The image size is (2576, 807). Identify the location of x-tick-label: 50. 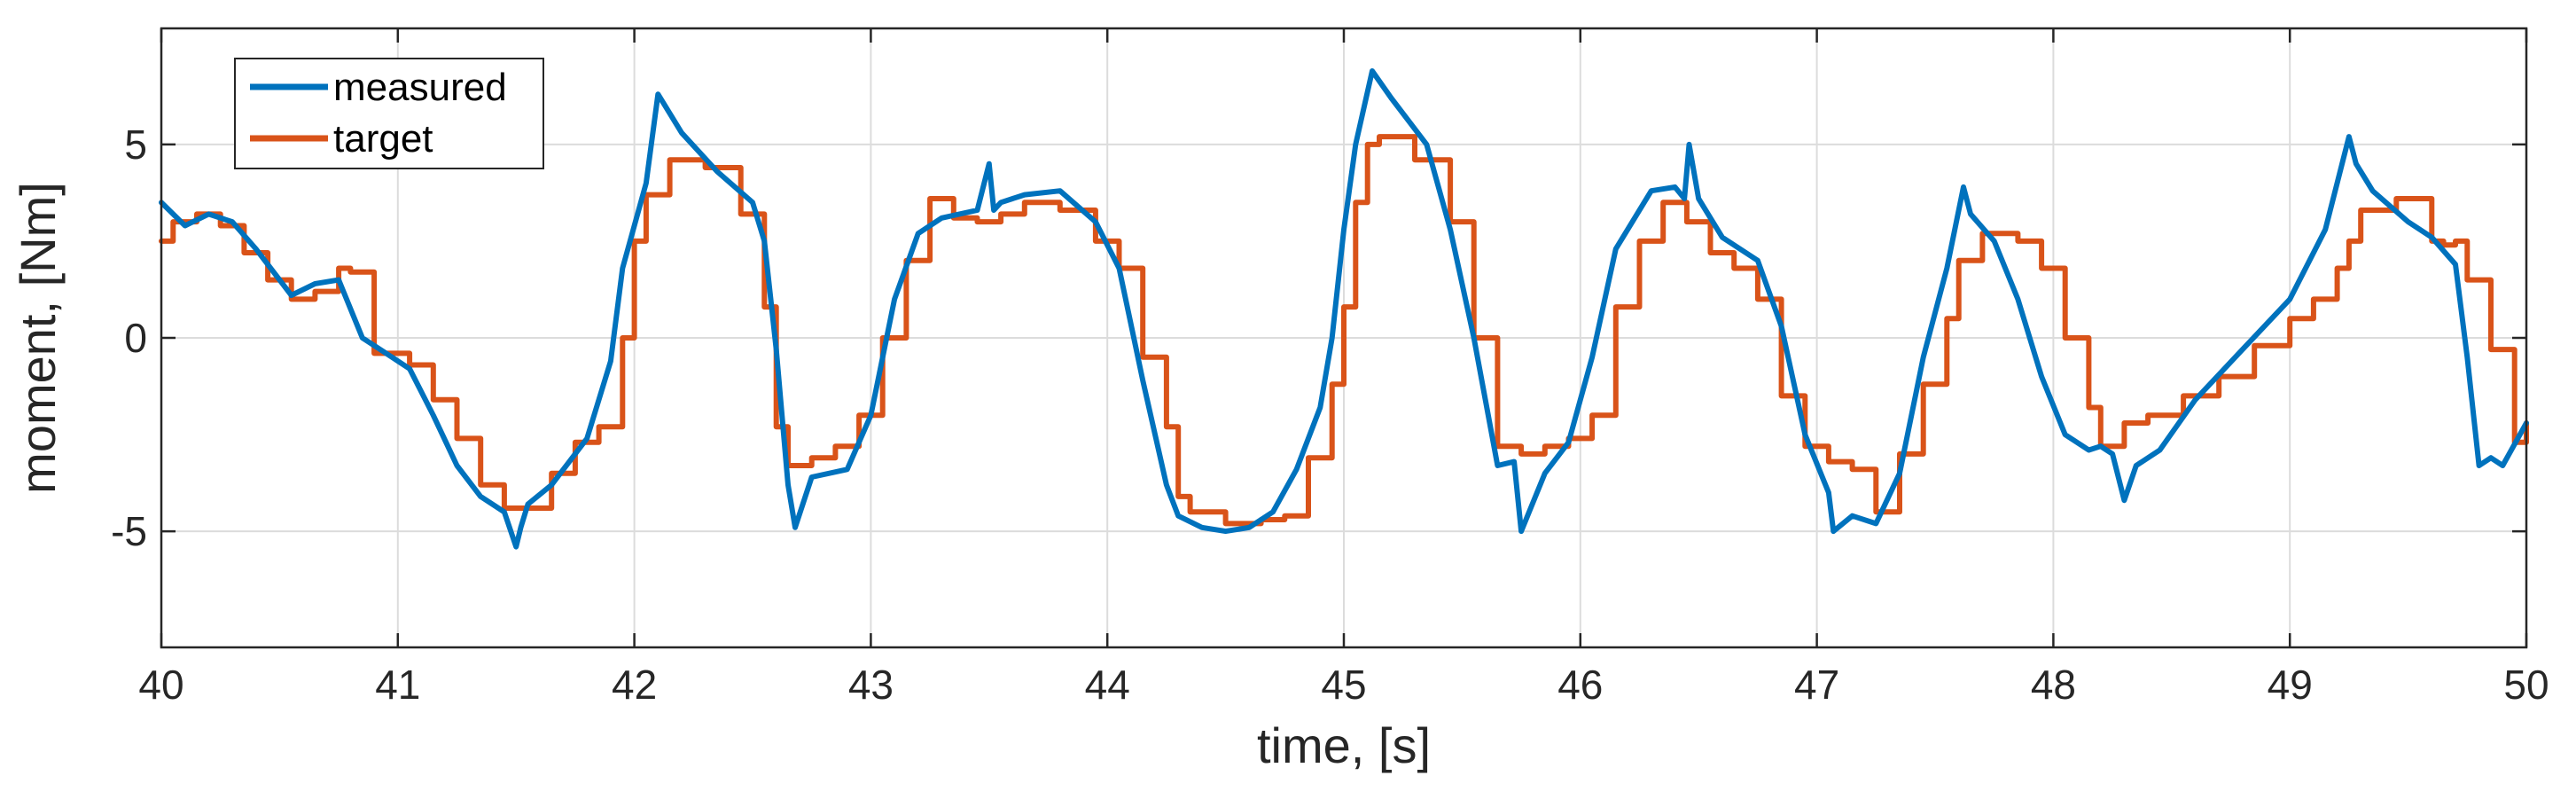
(2526, 685).